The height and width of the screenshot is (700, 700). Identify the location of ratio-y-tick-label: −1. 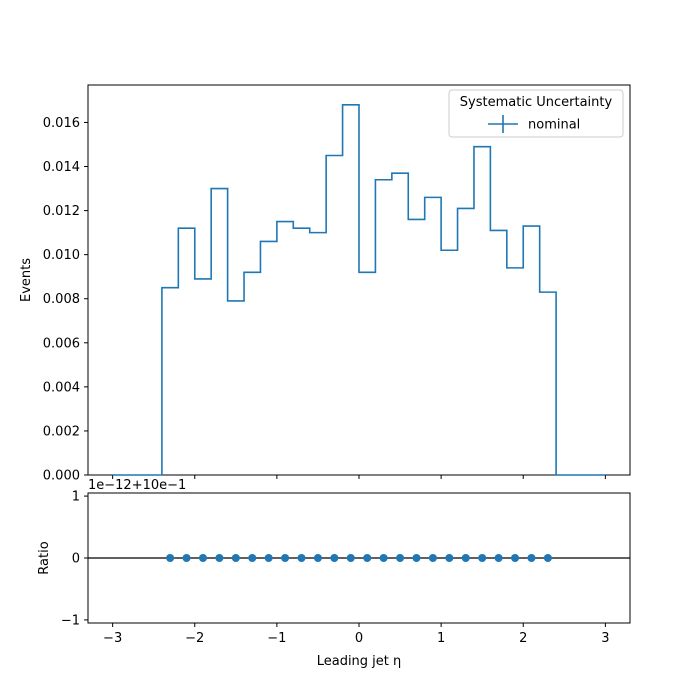
(70, 620).